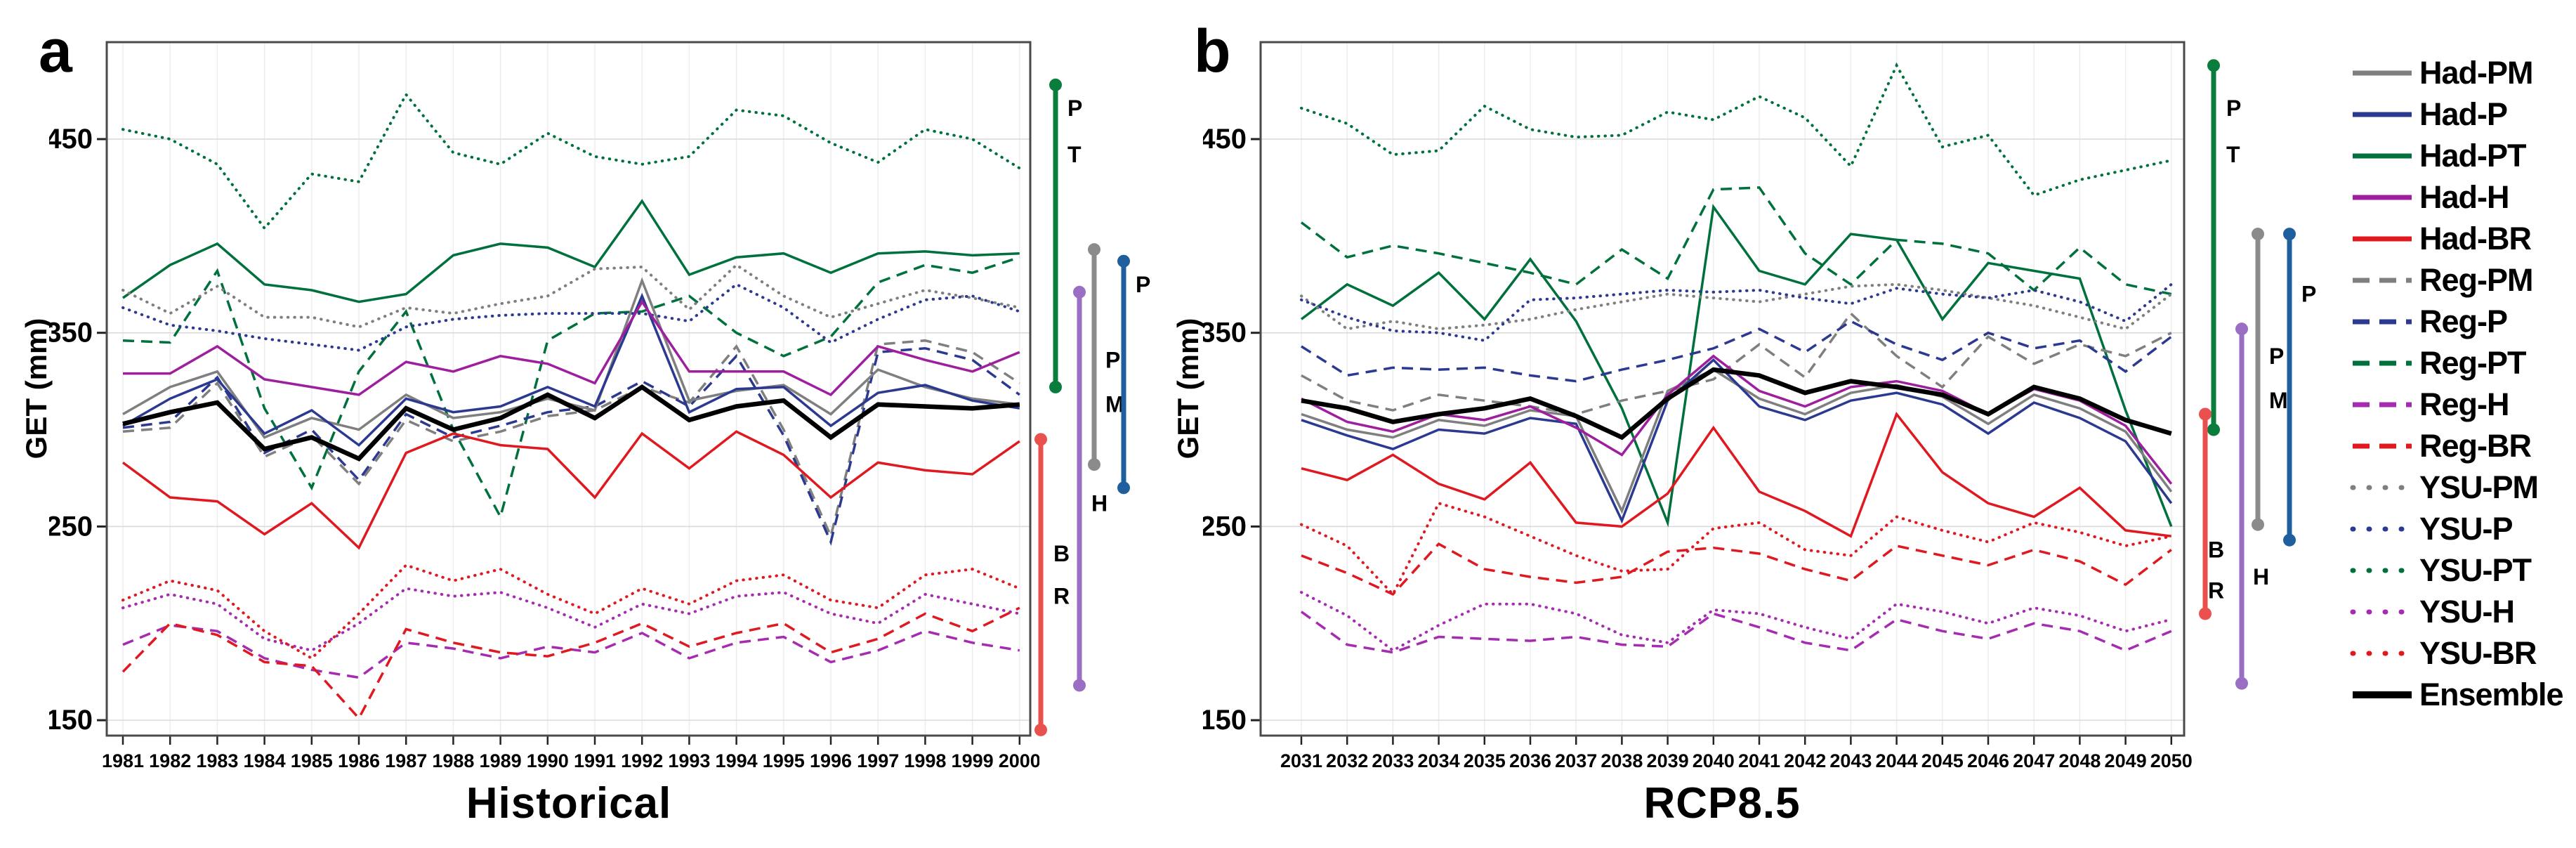  Describe the element at coordinates (2479, 487) in the screenshot. I see `legend-label: YSU-PM` at that location.